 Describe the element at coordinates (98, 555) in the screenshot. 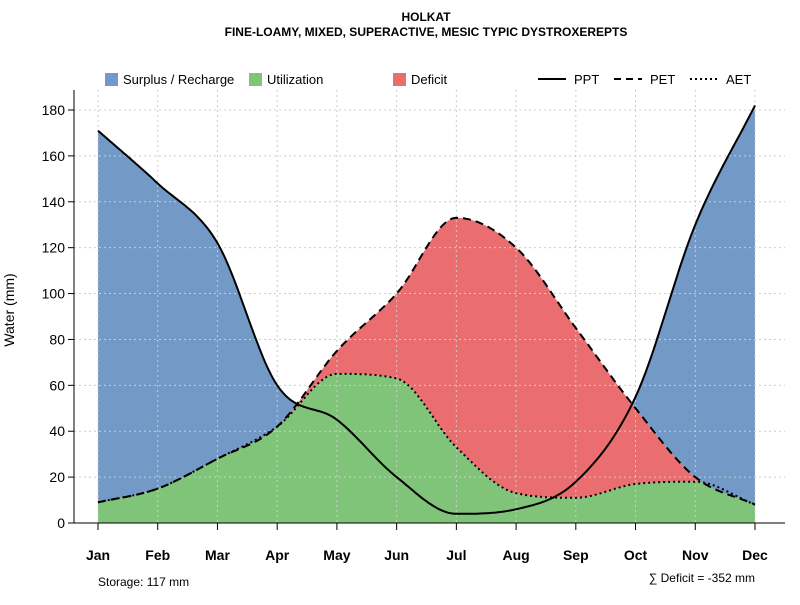

I see `x-tick-label-jan: Jan` at that location.